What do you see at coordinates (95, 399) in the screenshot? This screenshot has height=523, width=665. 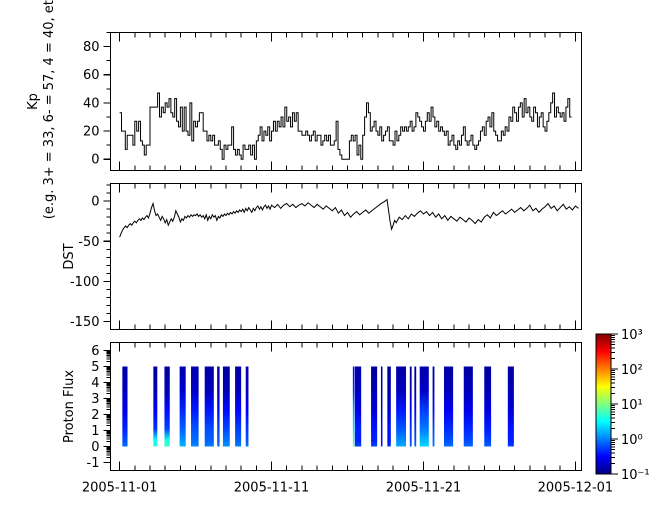 I see `pf-ytick-label-3: 3` at bounding box center [95, 399].